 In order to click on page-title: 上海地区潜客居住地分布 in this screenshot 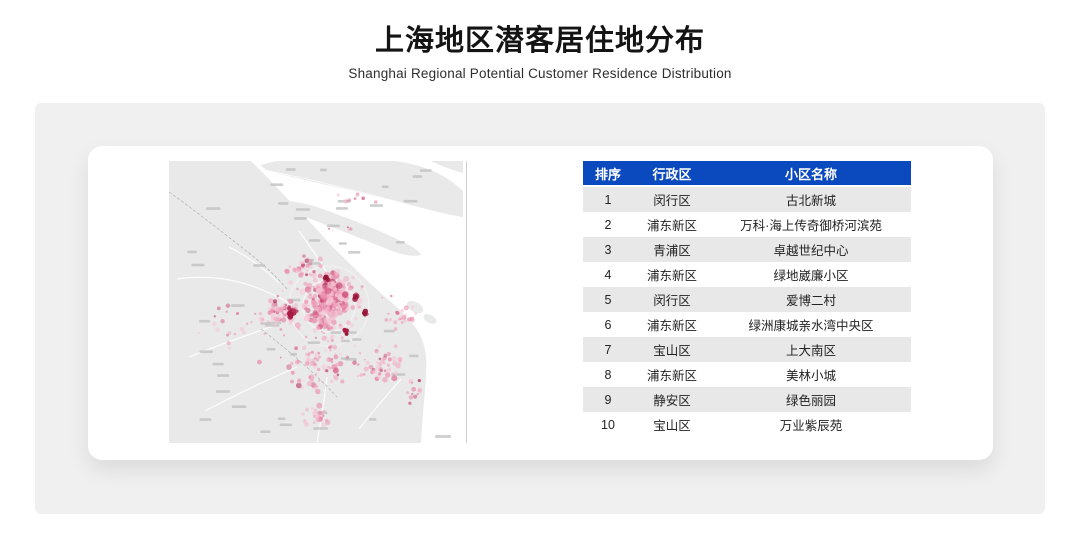, I will do `click(539, 41)`.